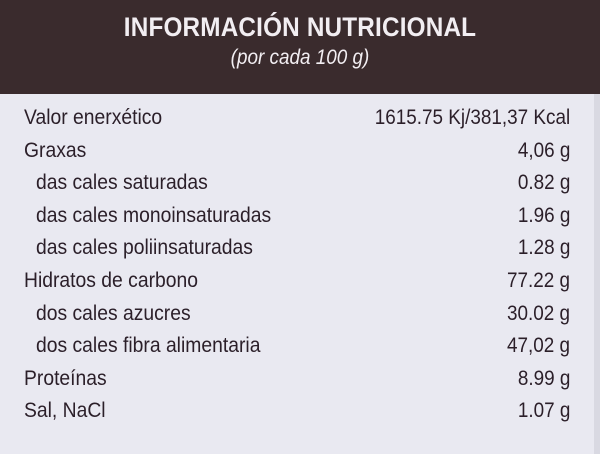 The image size is (600, 454). What do you see at coordinates (300, 185) in the screenshot?
I see `table-row-saturated: das cales saturadas 0.82 g` at bounding box center [300, 185].